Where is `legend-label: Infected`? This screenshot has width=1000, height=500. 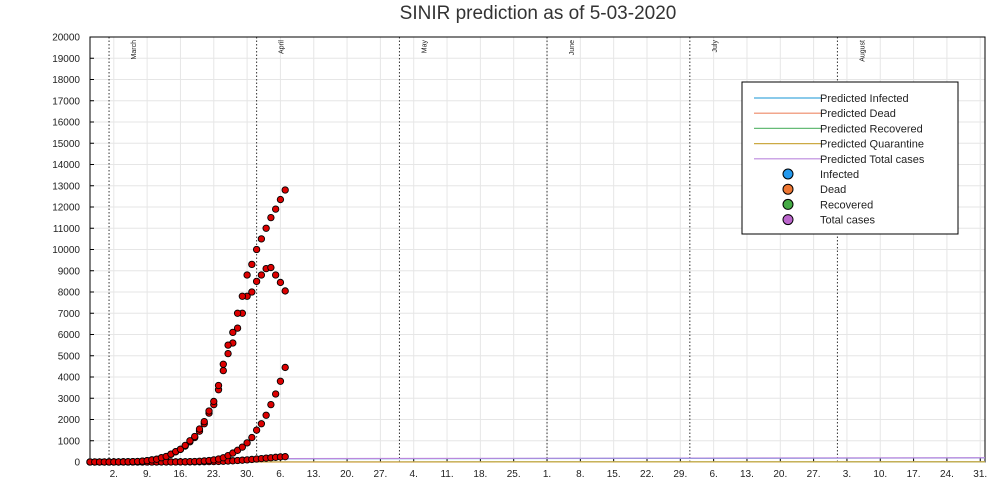 legend-label: Infected is located at coordinates (839, 175).